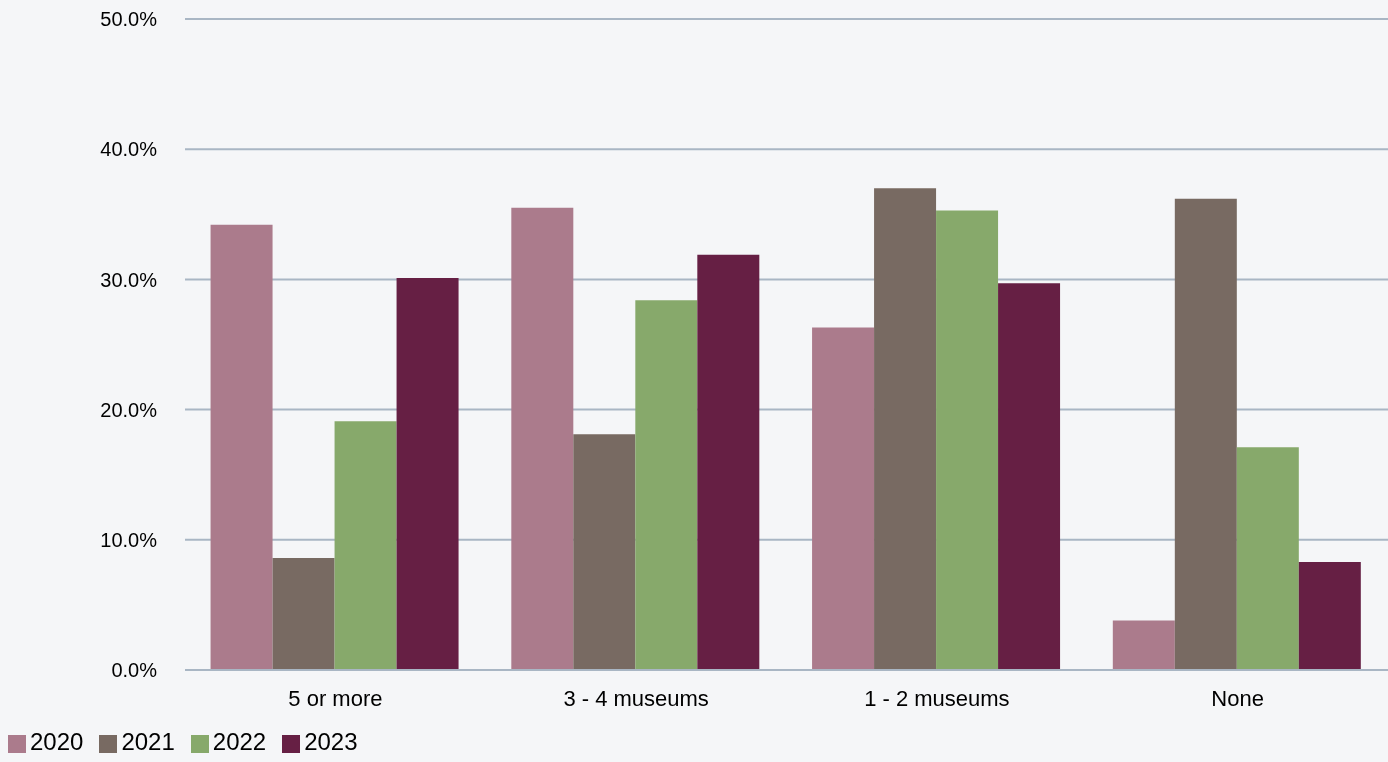  What do you see at coordinates (335, 698) in the screenshot?
I see `x-tick-label: 5 or more` at bounding box center [335, 698].